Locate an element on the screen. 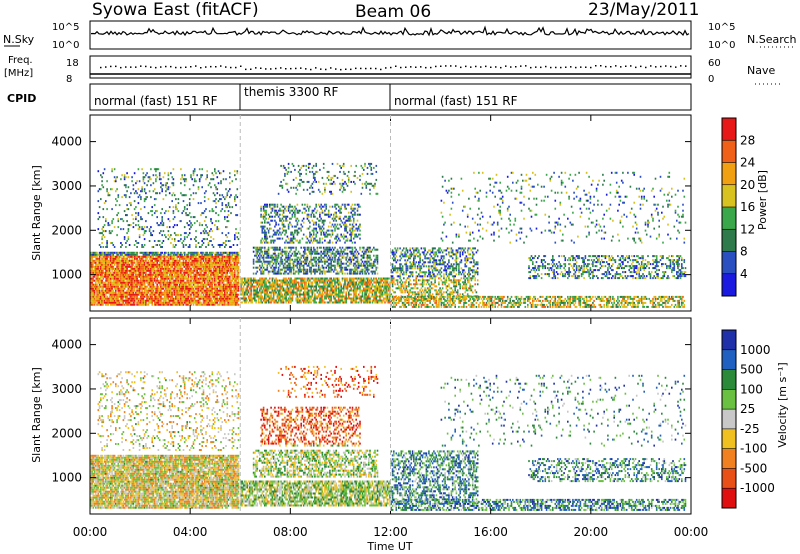 The image size is (800, 554). freq-label-line2: [MHz] is located at coordinates (18, 73).